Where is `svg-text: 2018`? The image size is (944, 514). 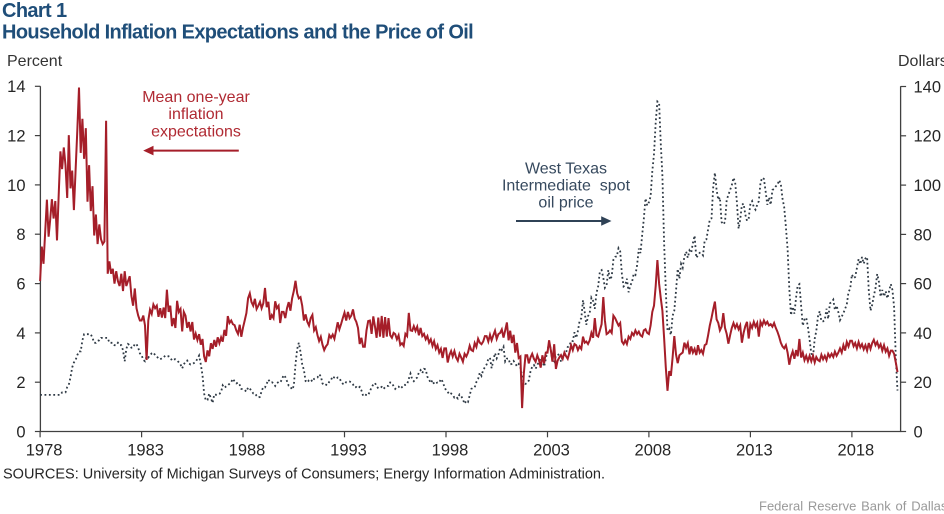
svg-text: 2018 is located at coordinates (856, 451).